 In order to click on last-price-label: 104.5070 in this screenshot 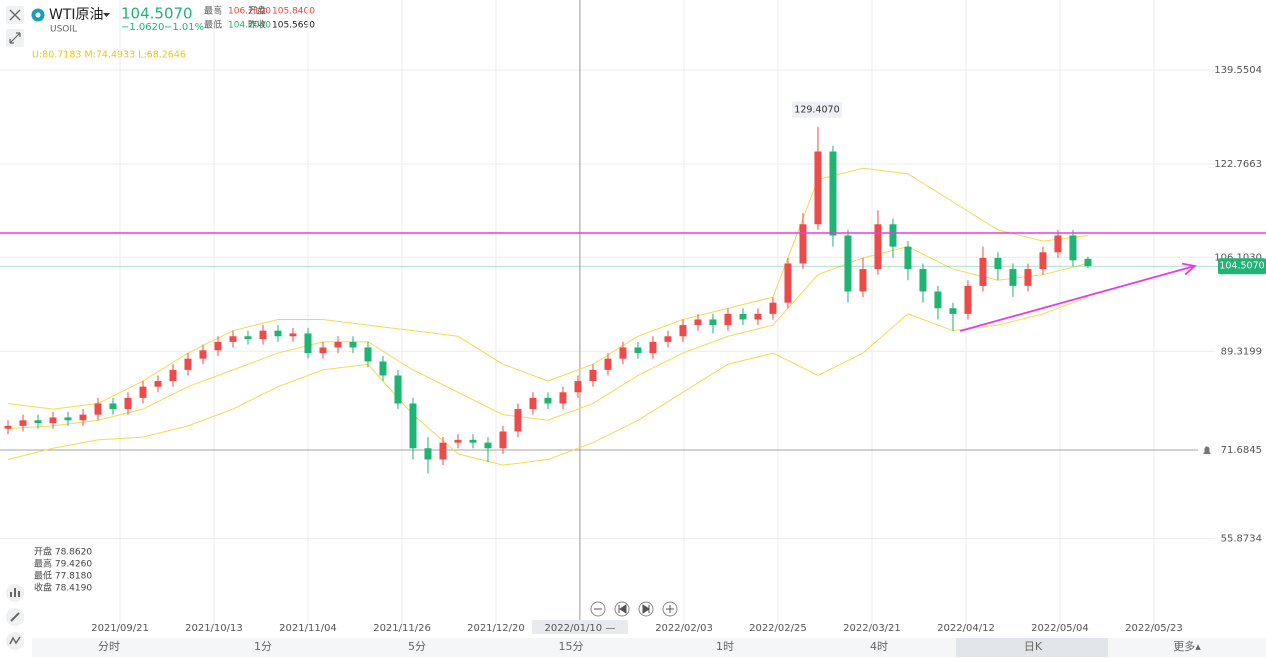, I will do `click(1241, 266)`.